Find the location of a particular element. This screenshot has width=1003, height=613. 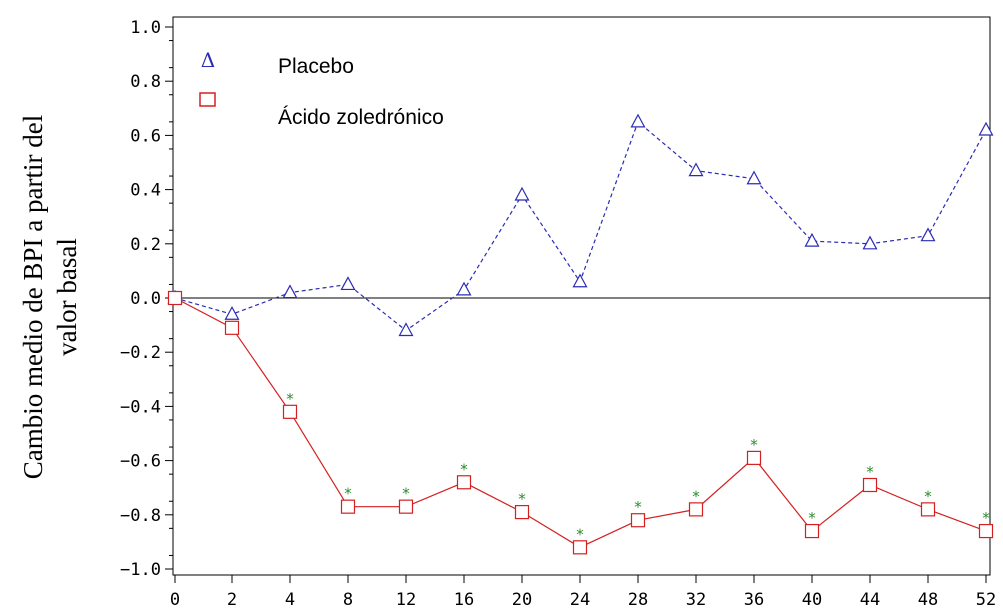

x-tick-label: 0 is located at coordinates (175, 600).